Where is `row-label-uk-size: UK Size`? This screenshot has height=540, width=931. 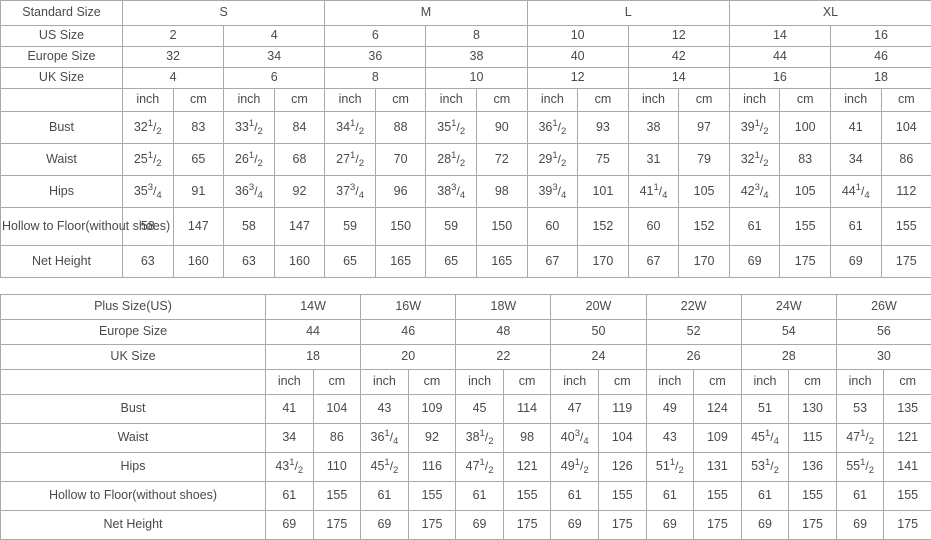
row-label-uk-size: UK Size is located at coordinates (133, 357).